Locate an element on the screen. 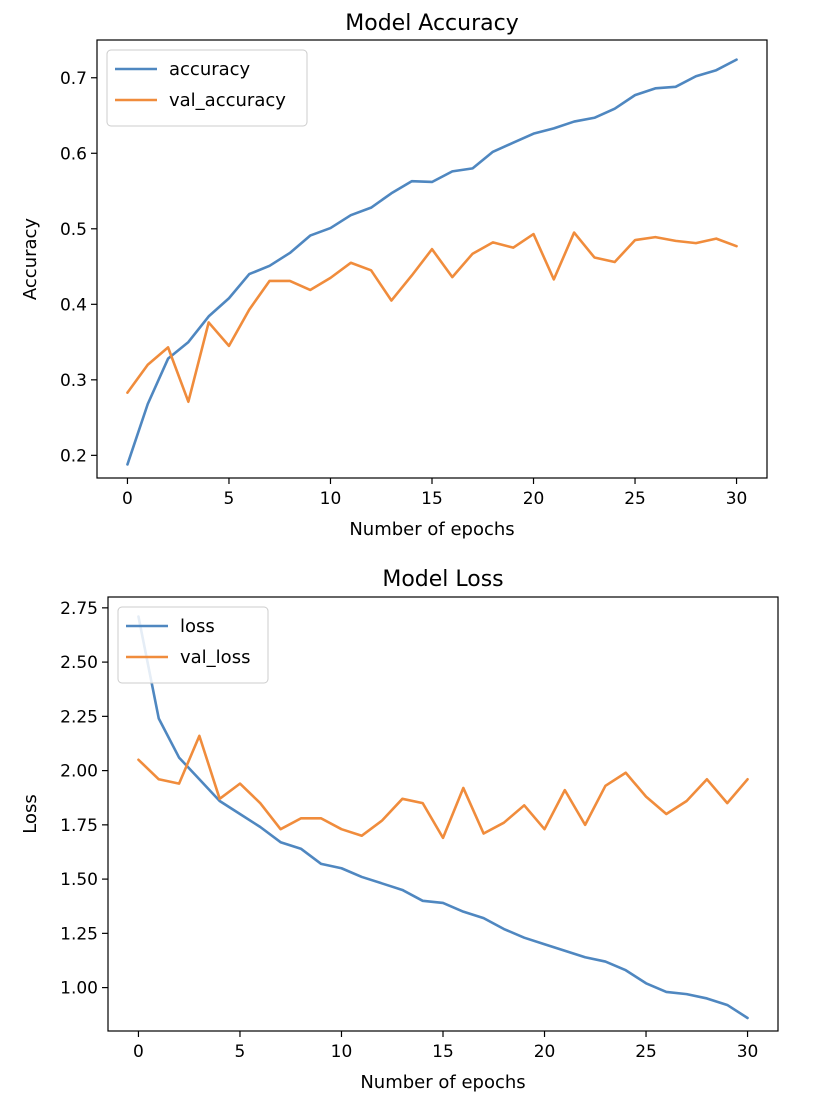 This screenshot has height=1114, width=820. loss-x-tick-label: 15 is located at coordinates (443, 1052).